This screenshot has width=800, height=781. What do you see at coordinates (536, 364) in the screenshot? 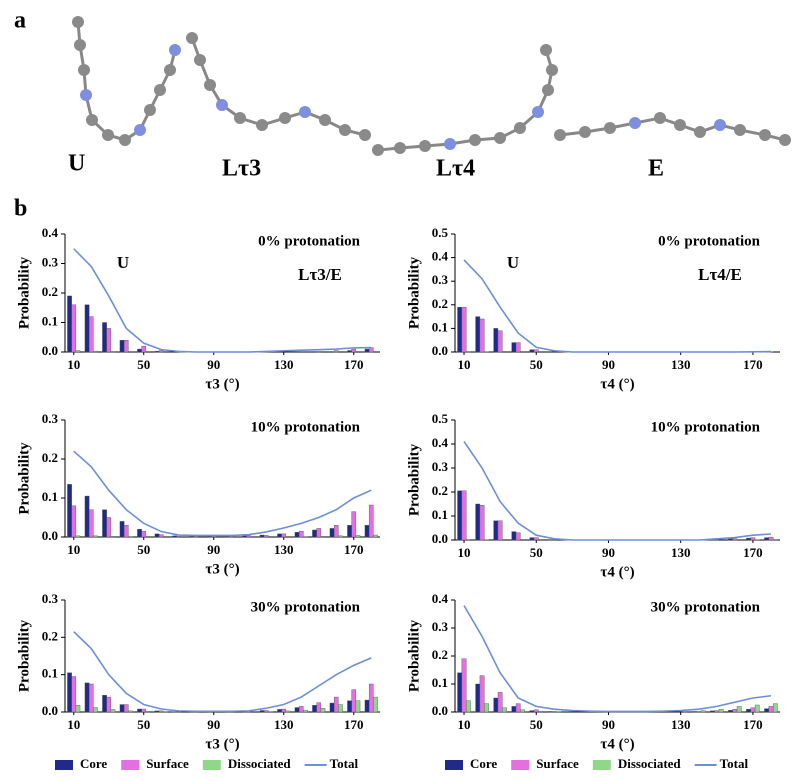
I see `x-tick-label: 50` at bounding box center [536, 364].